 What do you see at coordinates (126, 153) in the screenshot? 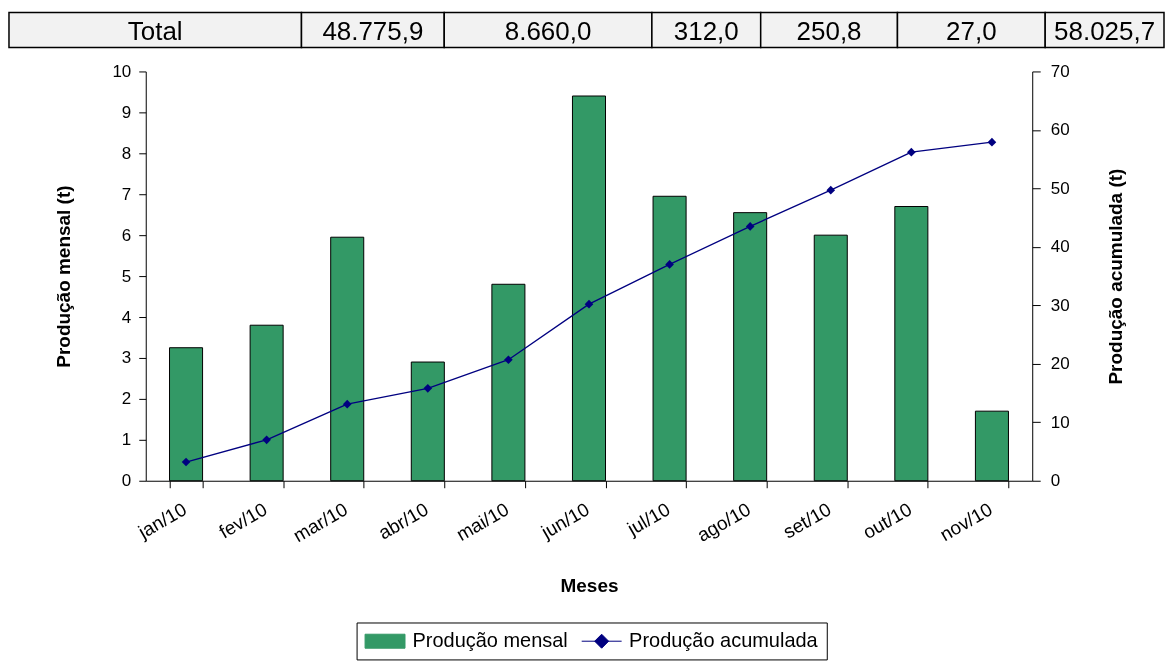
I see `y-tick-label: 8` at bounding box center [126, 153].